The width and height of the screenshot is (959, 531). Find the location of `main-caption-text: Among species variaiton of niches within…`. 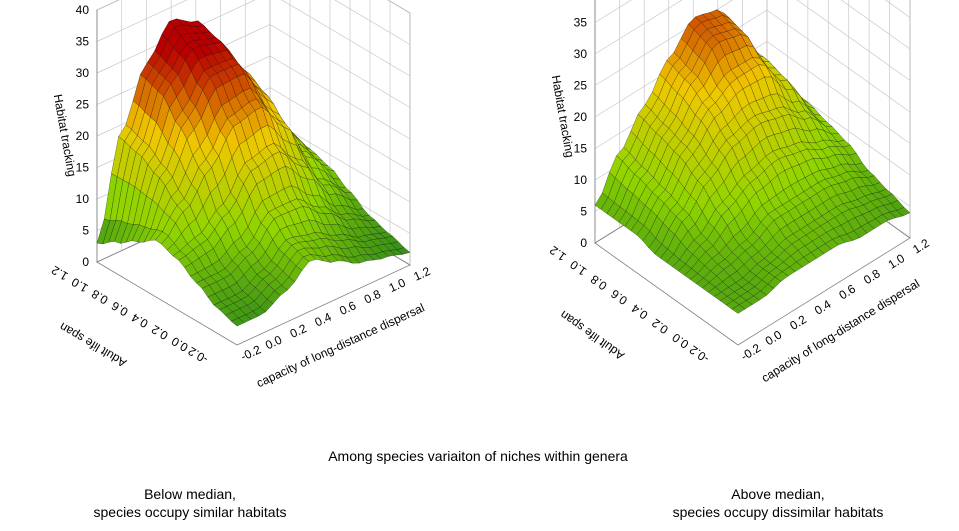

main-caption-text: Among species variaiton of niches within… is located at coordinates (478, 456).